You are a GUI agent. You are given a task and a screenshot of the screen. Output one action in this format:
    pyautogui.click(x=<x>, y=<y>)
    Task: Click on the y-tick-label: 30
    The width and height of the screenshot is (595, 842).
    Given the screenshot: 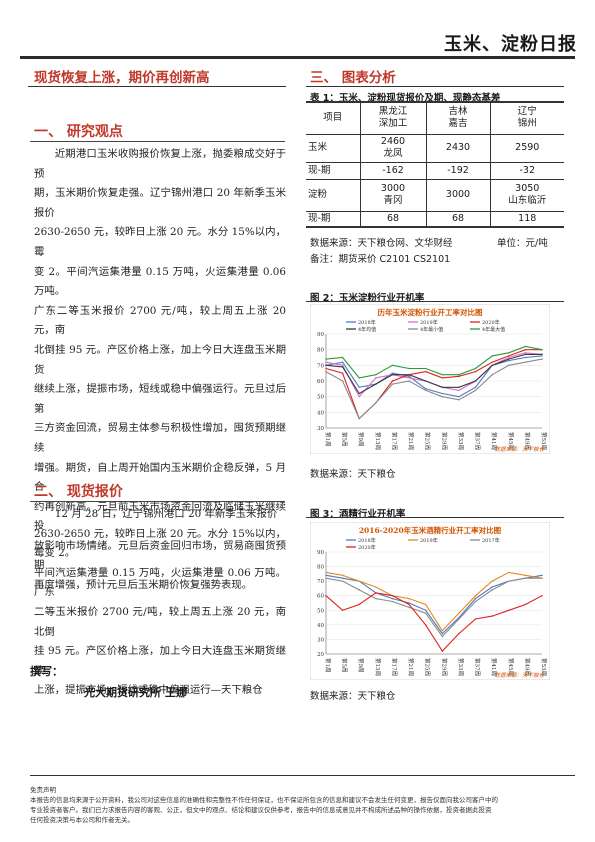 What is the action you would take?
    pyautogui.click(x=320, y=429)
    